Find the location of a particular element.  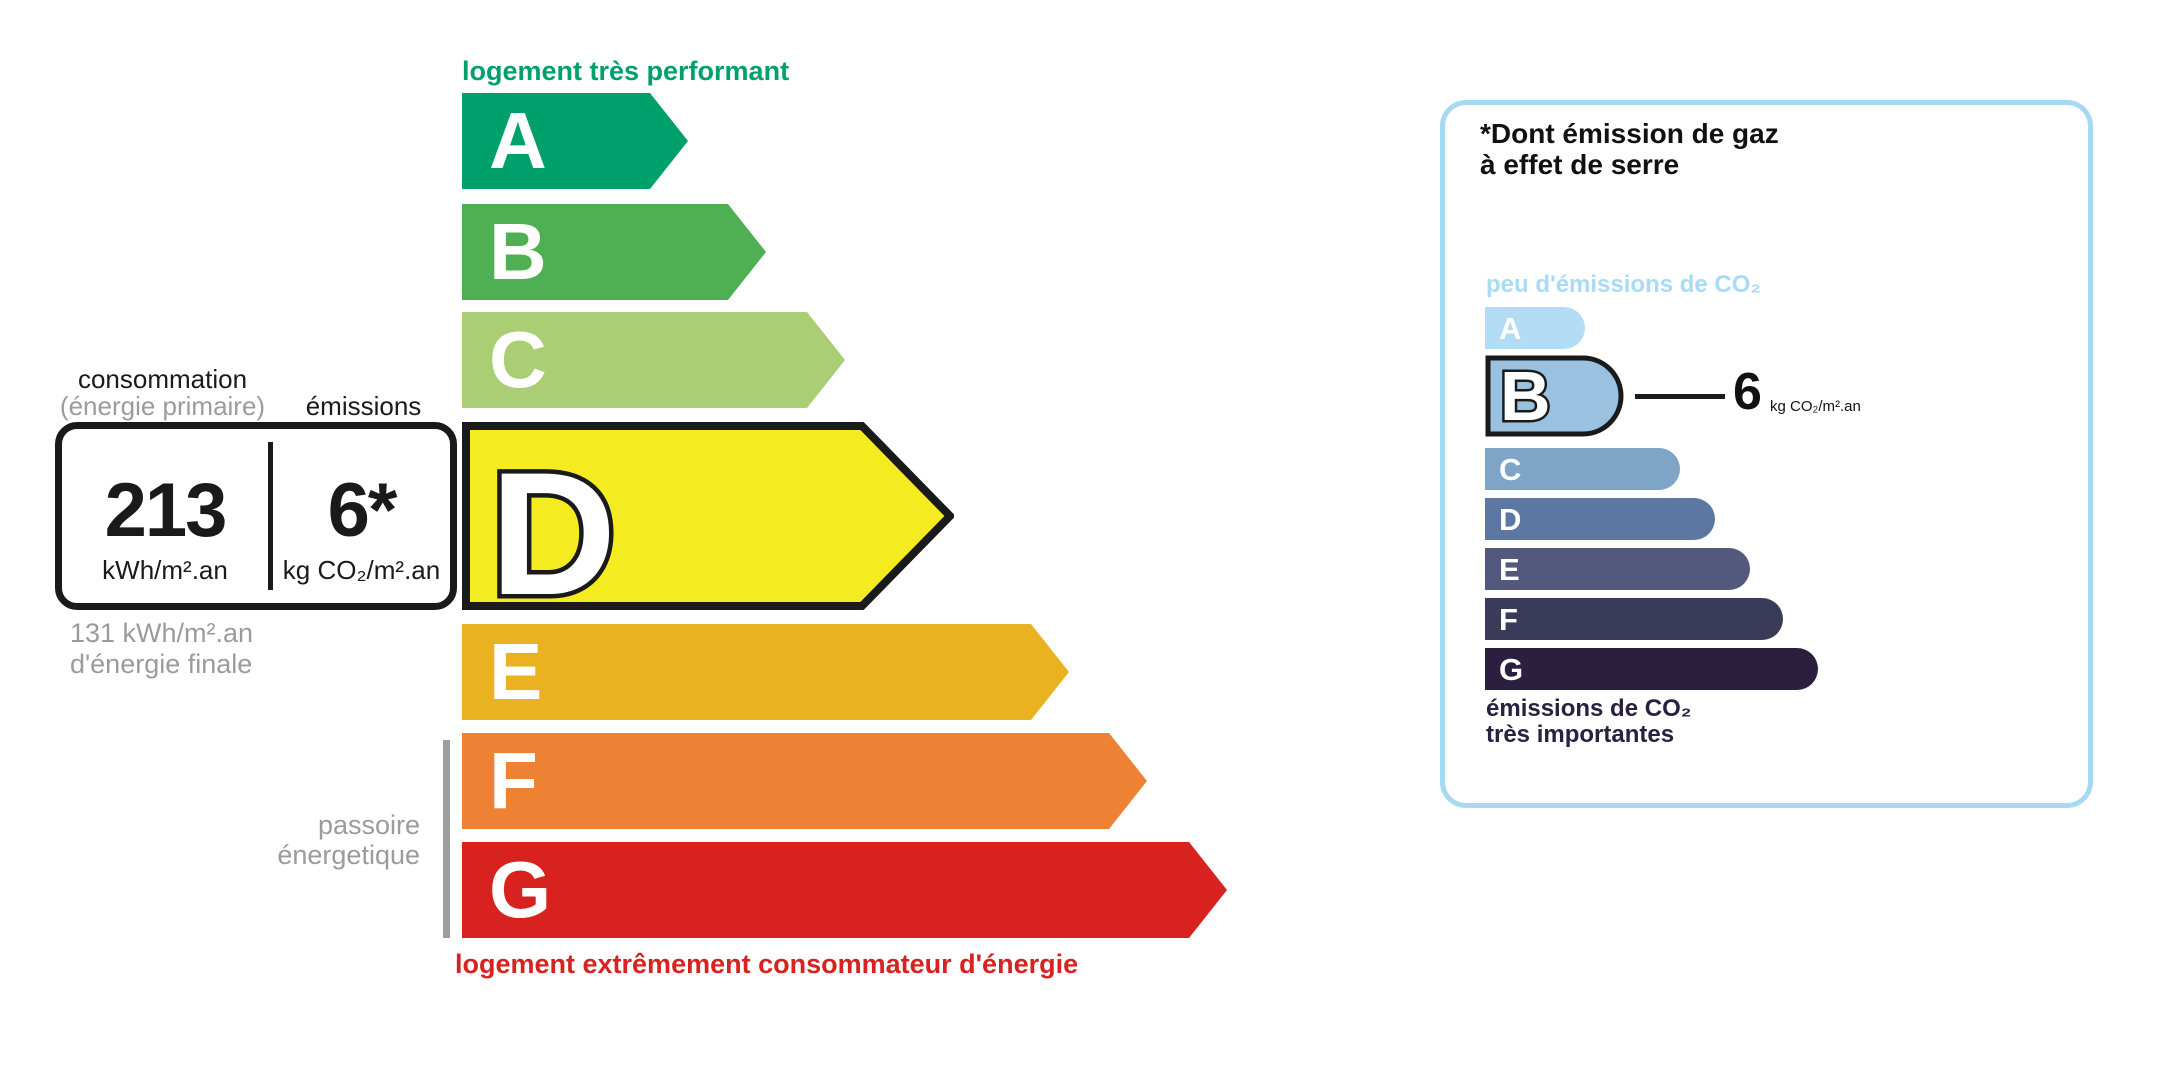

co2-high-label: émissions de CO₂ très importantes is located at coordinates (1588, 722).